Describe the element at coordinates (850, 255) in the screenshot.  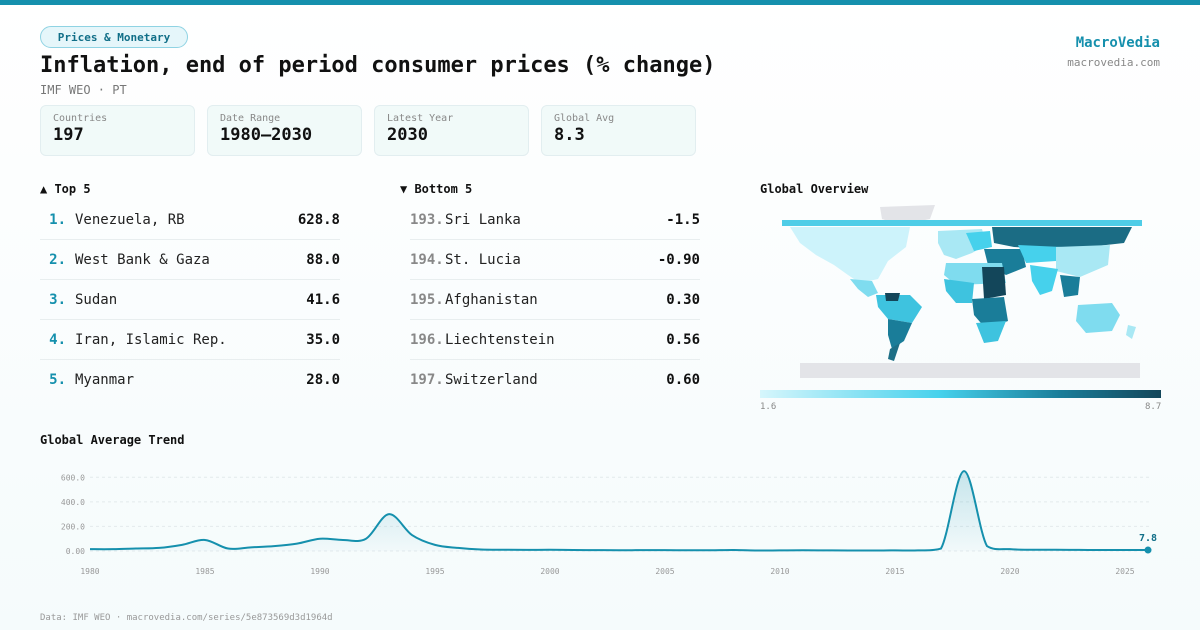
I see `map-region-north-america` at that location.